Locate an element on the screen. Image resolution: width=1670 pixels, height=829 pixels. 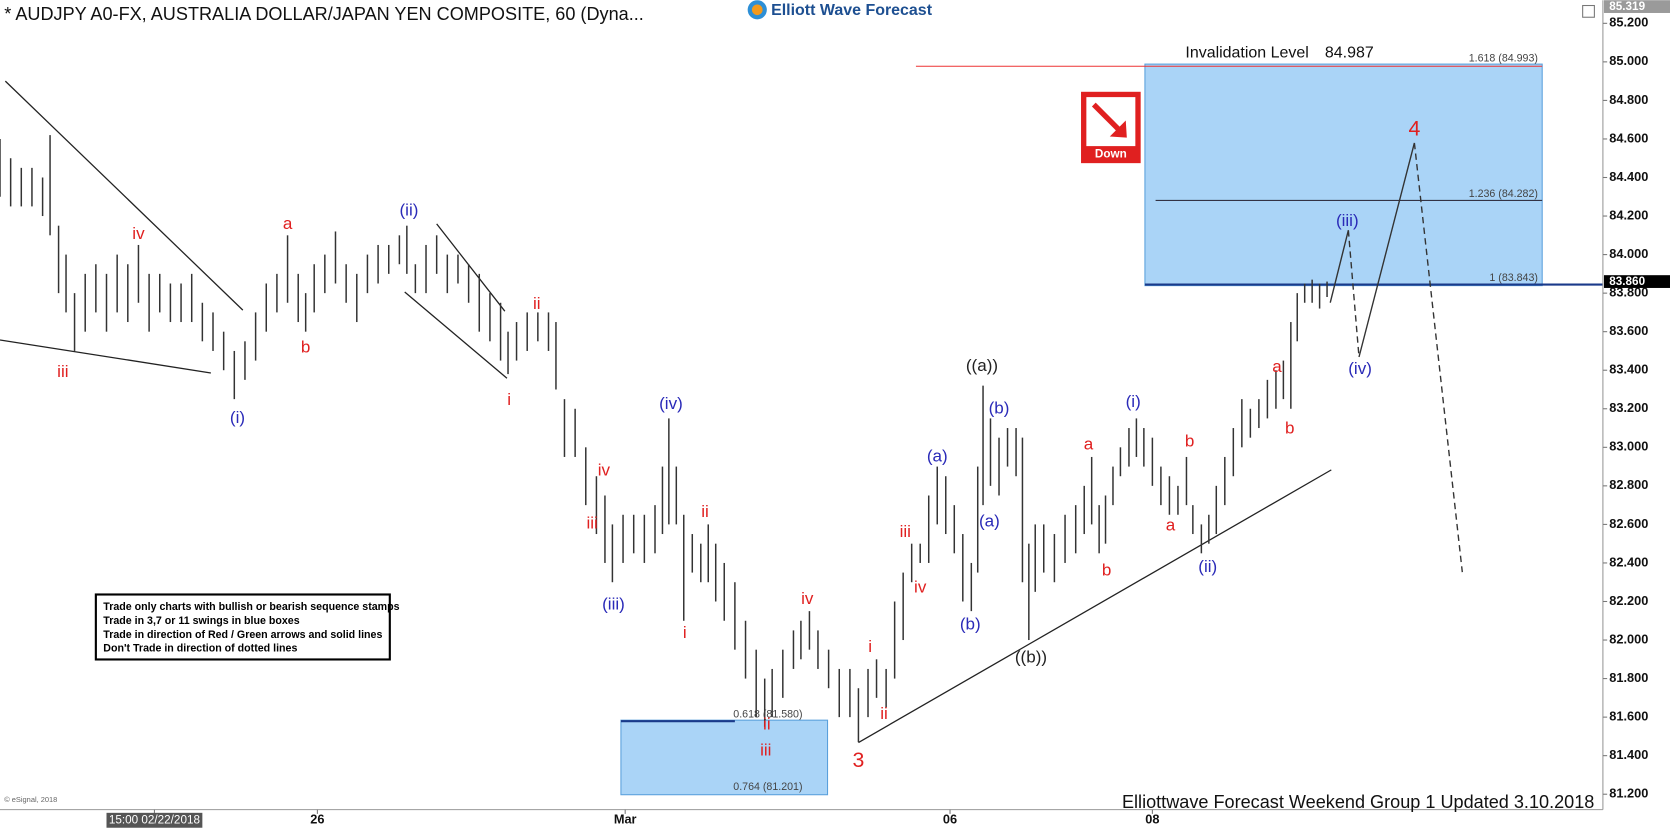
wave-label: ((a)) is located at coordinates (982, 365).